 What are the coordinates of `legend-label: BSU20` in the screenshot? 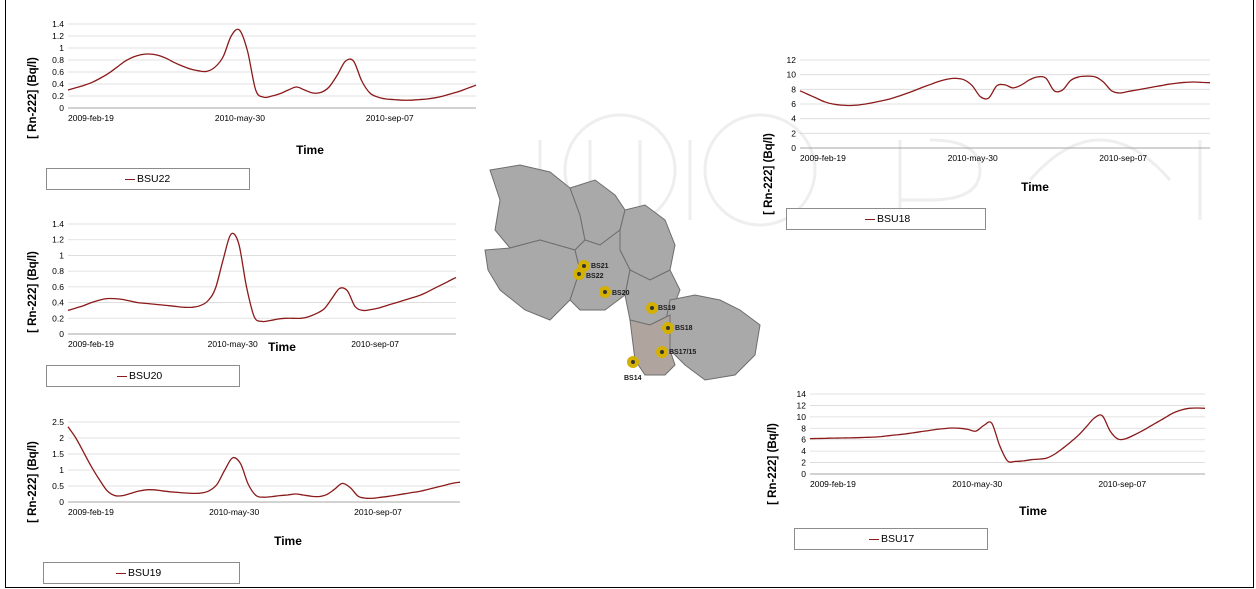 It's located at (146, 376).